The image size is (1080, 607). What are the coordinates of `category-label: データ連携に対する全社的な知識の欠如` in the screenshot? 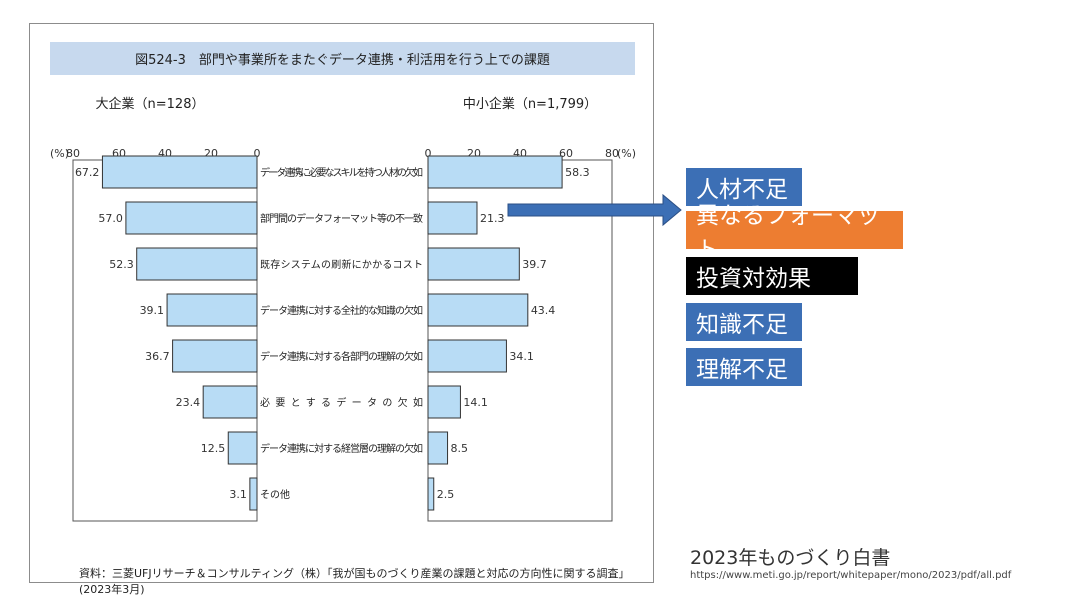 It's located at (341, 310).